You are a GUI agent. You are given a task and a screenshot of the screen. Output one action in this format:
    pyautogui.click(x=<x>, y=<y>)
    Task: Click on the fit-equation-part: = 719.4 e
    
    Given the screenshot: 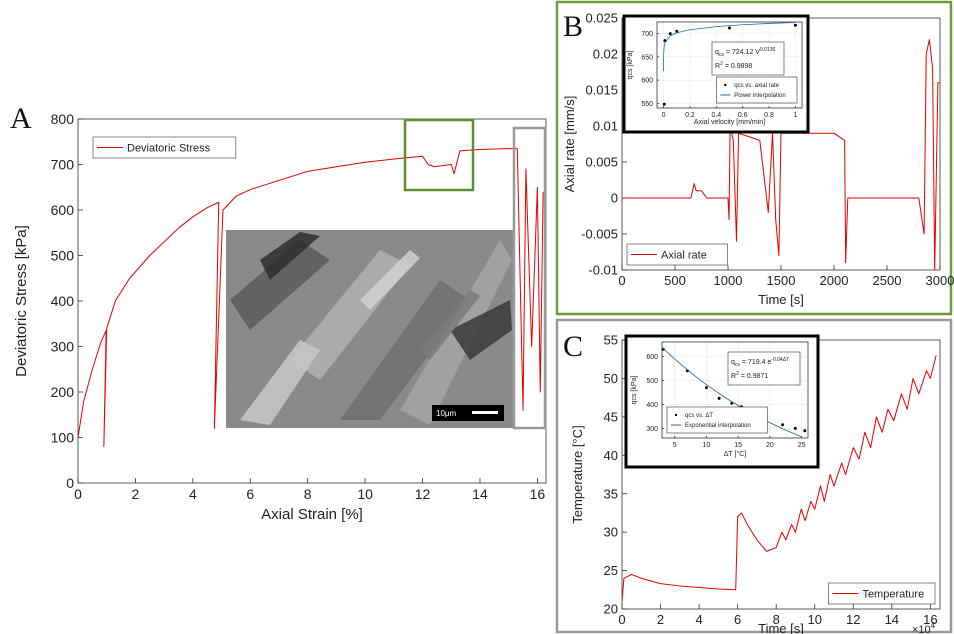 What is the action you would take?
    pyautogui.click(x=756, y=362)
    